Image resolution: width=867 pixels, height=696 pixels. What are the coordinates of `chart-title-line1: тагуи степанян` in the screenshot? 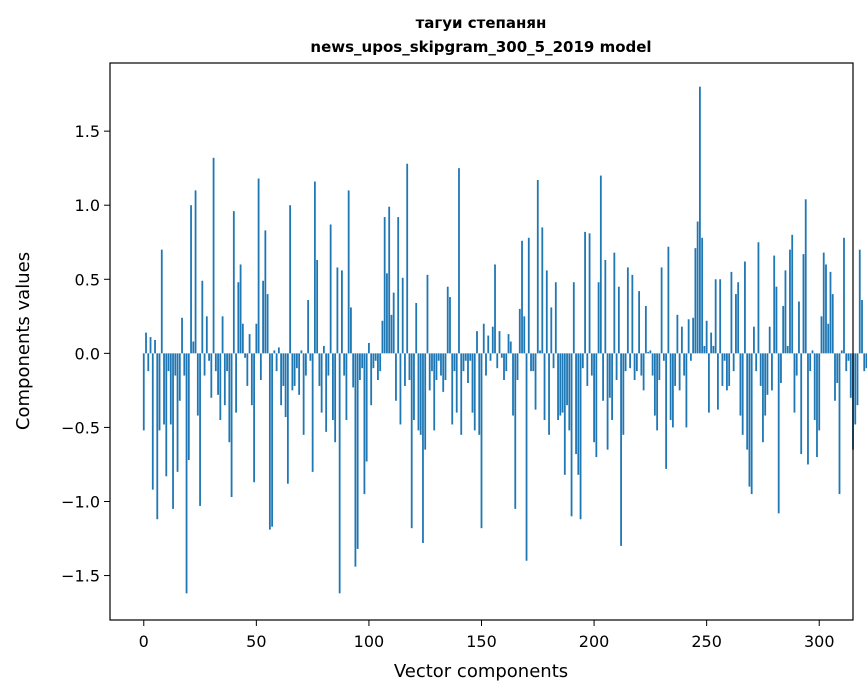 It's located at (481, 23).